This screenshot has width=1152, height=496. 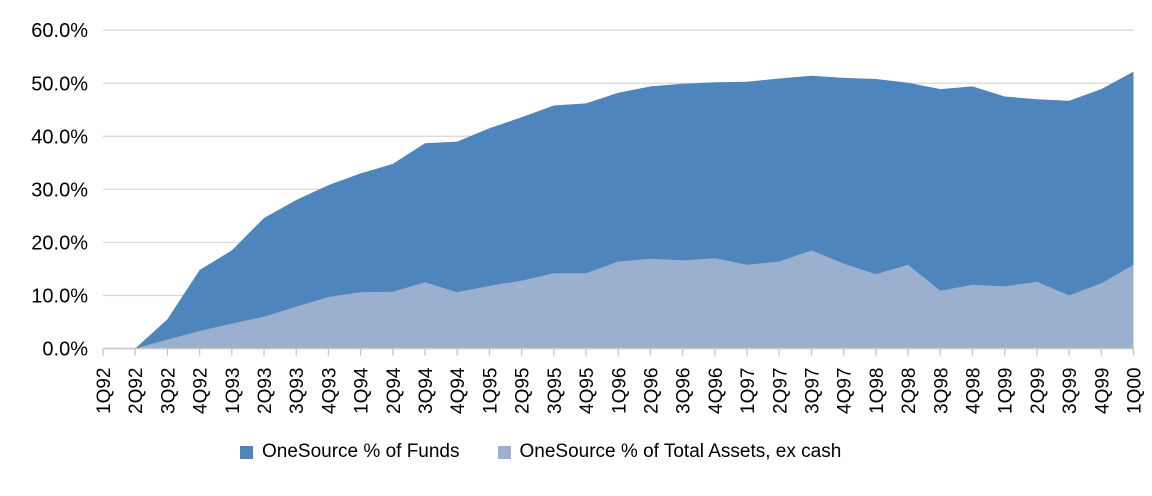 I want to click on legend-swatch-funds-icon, so click(x=246, y=452).